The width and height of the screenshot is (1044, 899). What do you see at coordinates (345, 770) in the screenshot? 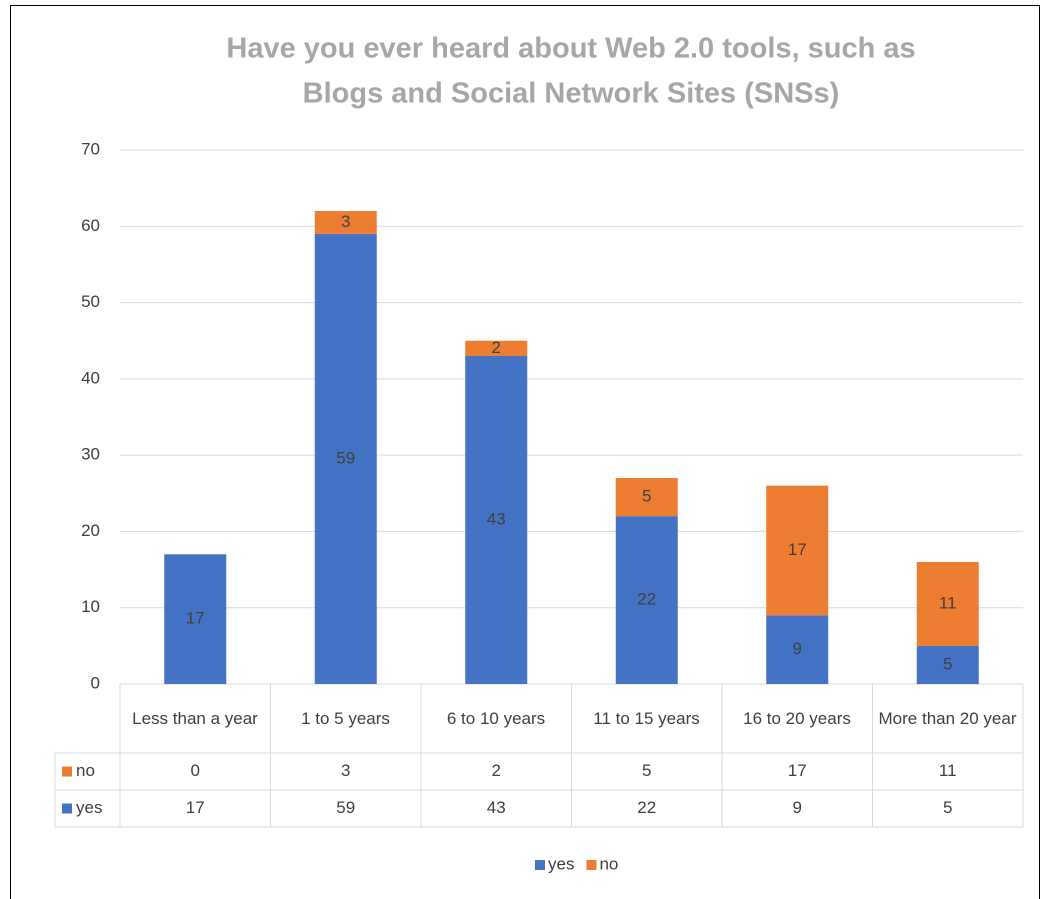
I see `table-value: 3` at bounding box center [345, 770].